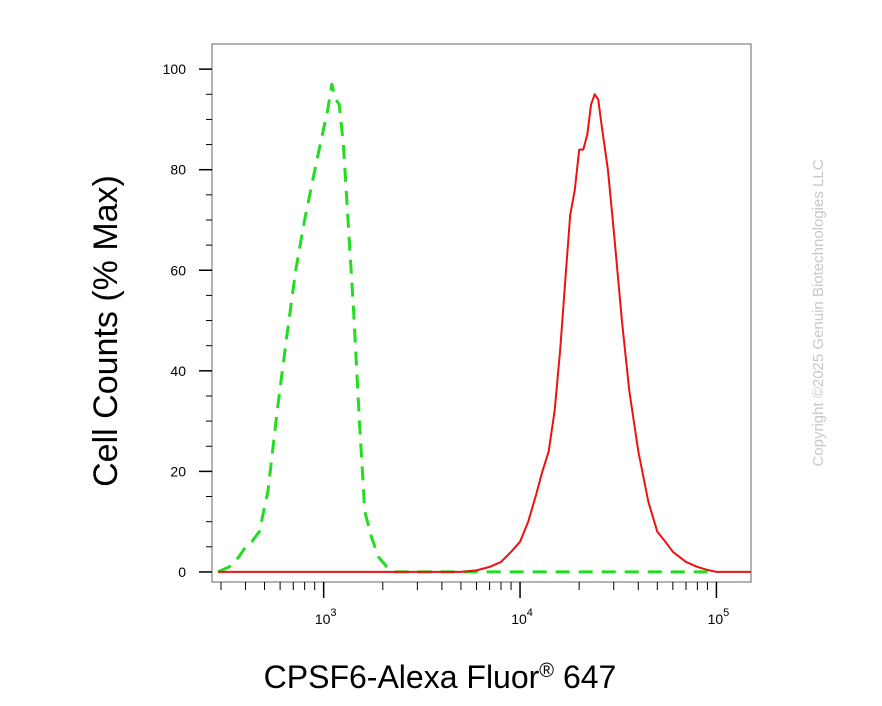  What do you see at coordinates (175, 69) in the screenshot?
I see `y-tick-label: 100` at bounding box center [175, 69].